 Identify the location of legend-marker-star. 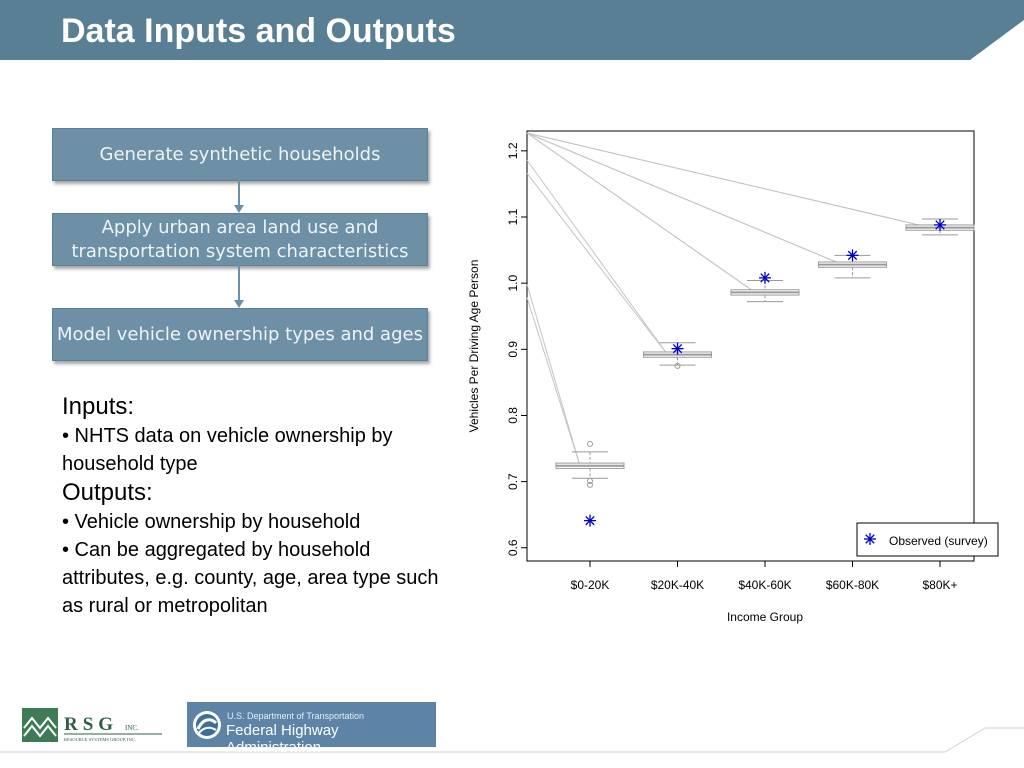
(870, 539).